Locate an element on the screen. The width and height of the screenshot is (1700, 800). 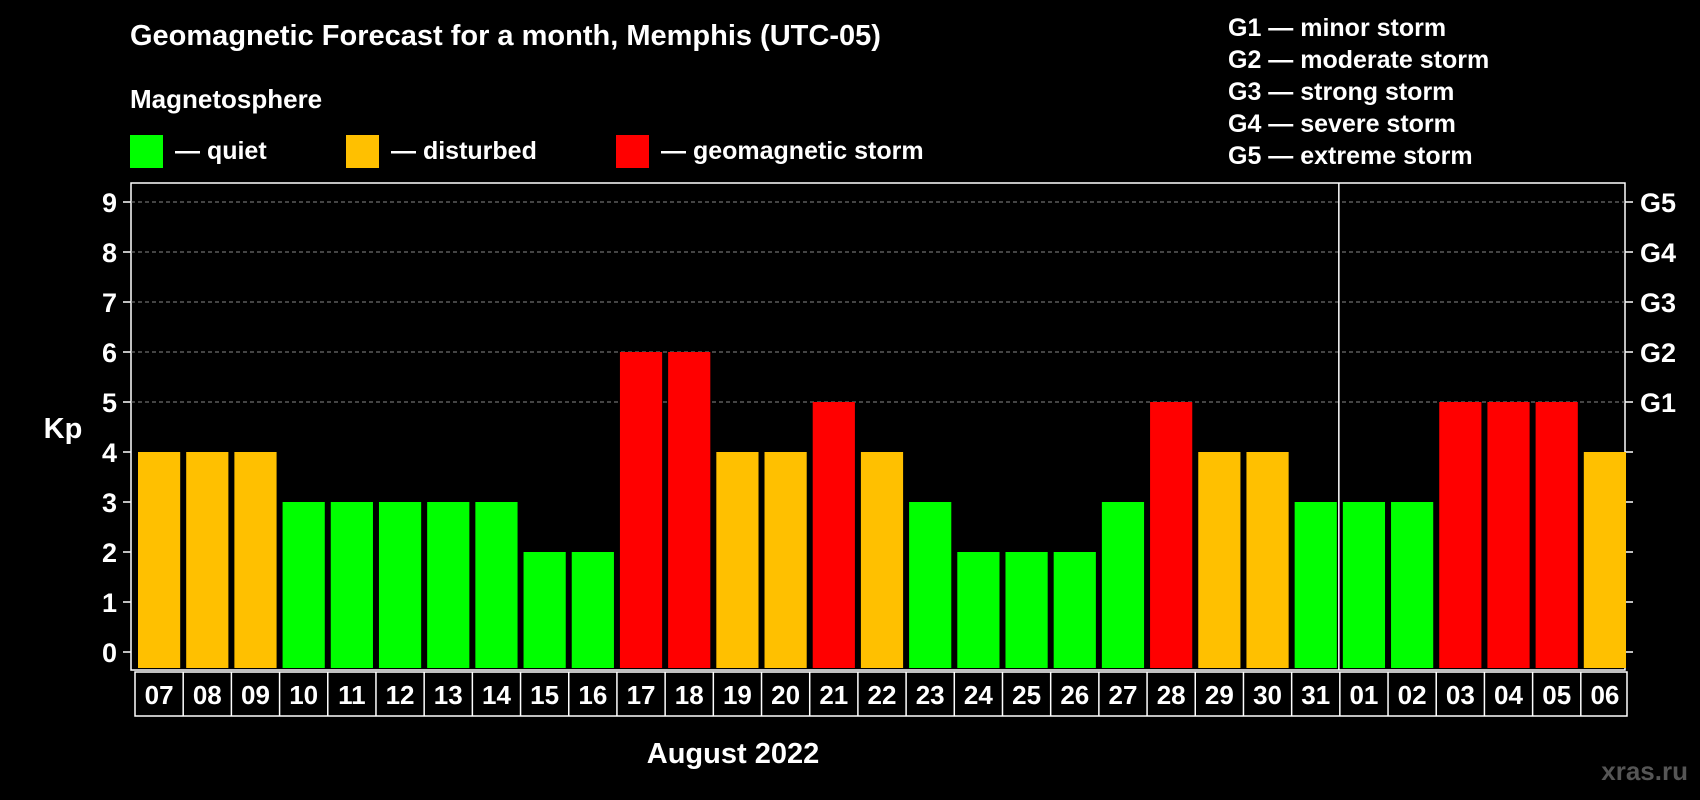
x-tick-label: 31 is located at coordinates (1315, 695).